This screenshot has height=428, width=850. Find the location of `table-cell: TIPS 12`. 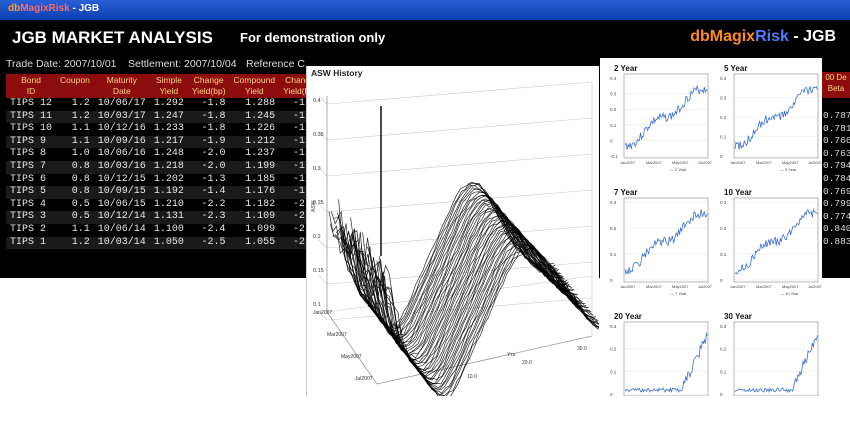

table-cell: TIPS 12 is located at coordinates (31, 104).